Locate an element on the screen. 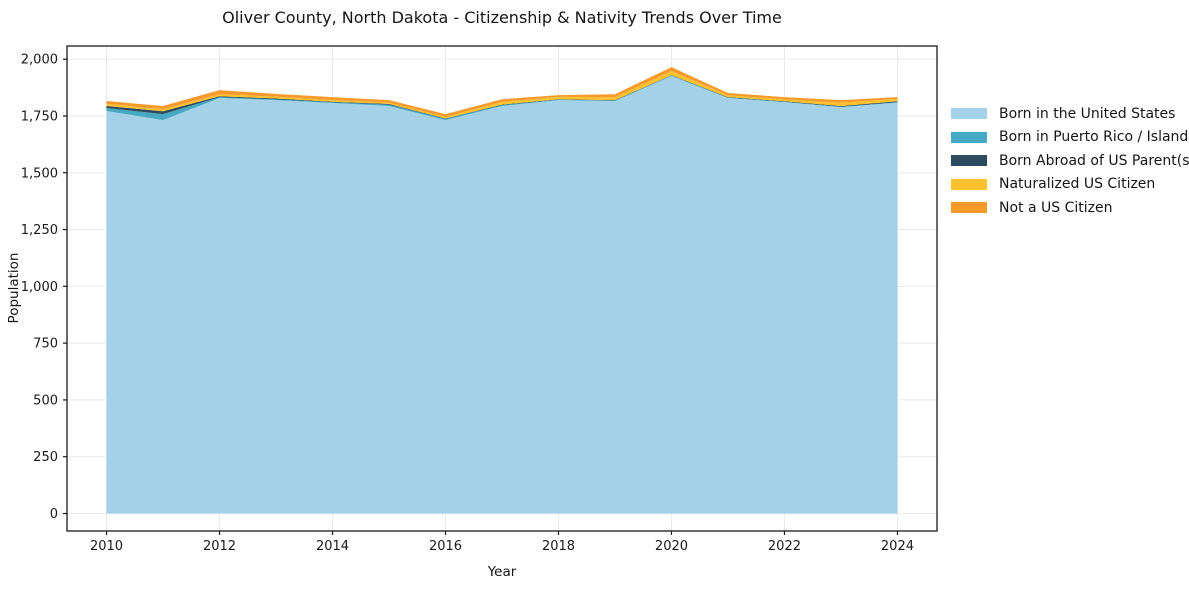  legend-item-4: Not a US Citizen is located at coordinates (1070, 208).